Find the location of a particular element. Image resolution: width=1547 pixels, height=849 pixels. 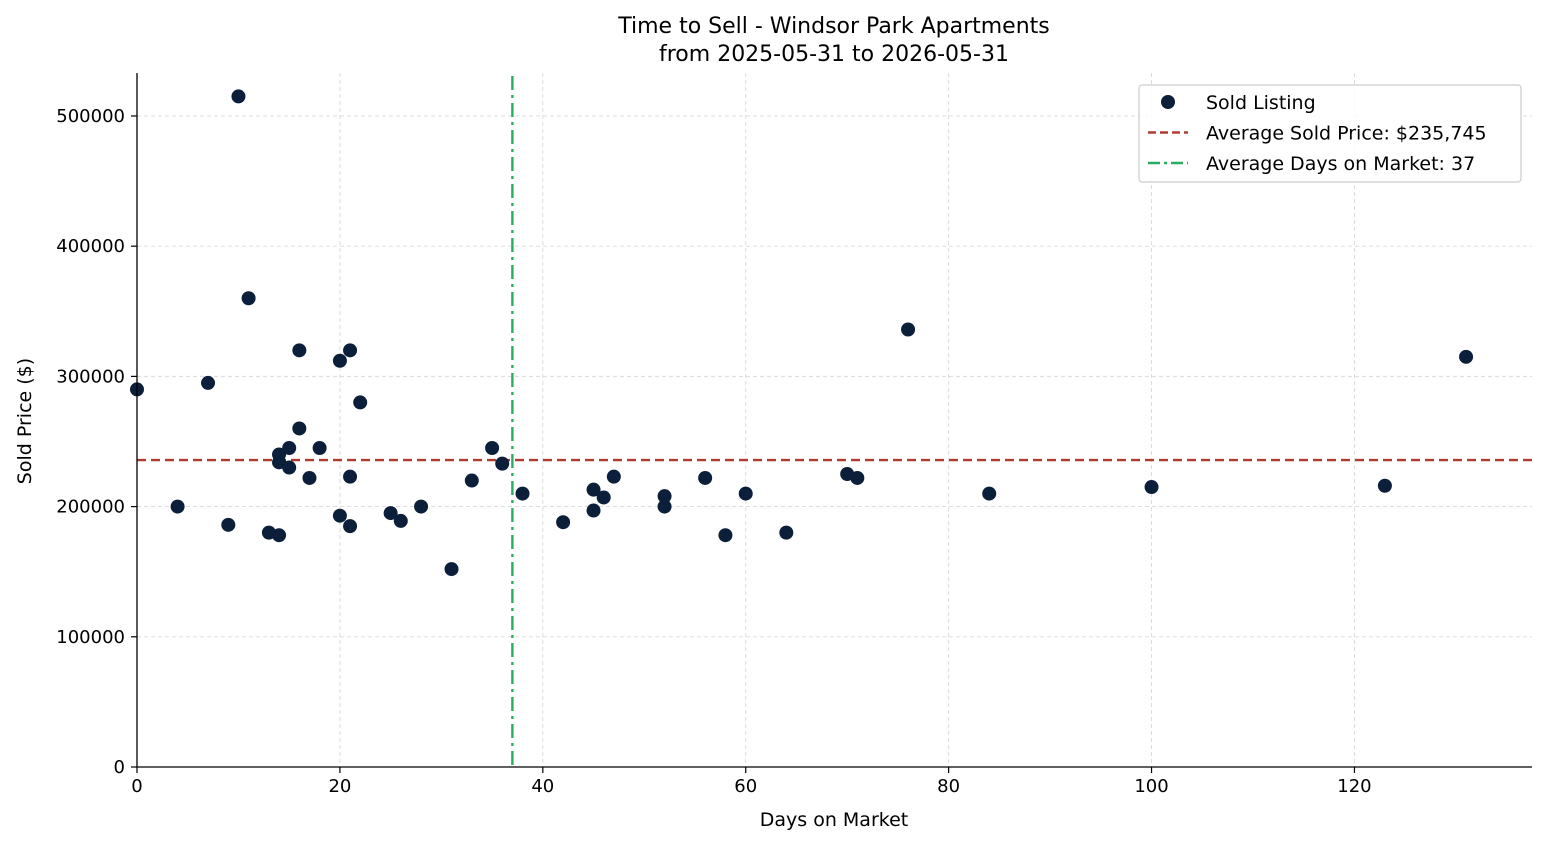

legend-label: Average Sold Price: $235,745 is located at coordinates (1346, 134).